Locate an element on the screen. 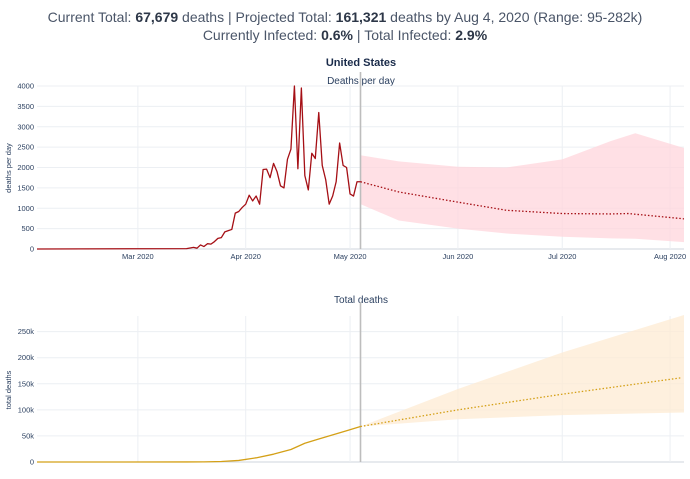 This screenshot has height=479, width=690. currently-infected-value: 0.6% is located at coordinates (337, 35).